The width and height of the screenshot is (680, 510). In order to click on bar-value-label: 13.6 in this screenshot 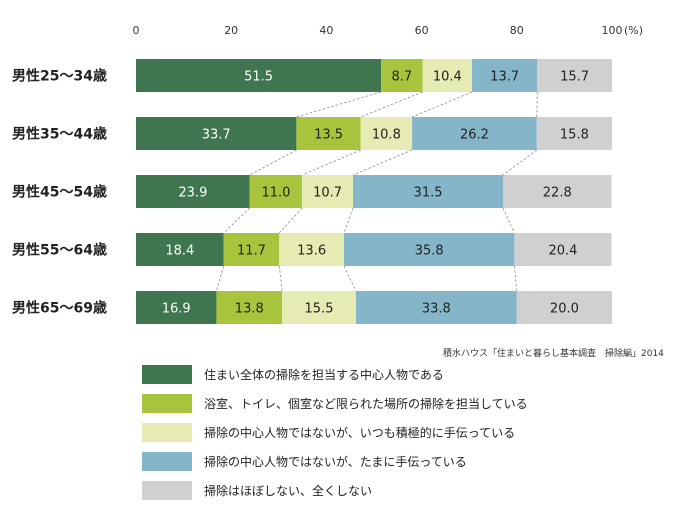, I will do `click(311, 251)`.